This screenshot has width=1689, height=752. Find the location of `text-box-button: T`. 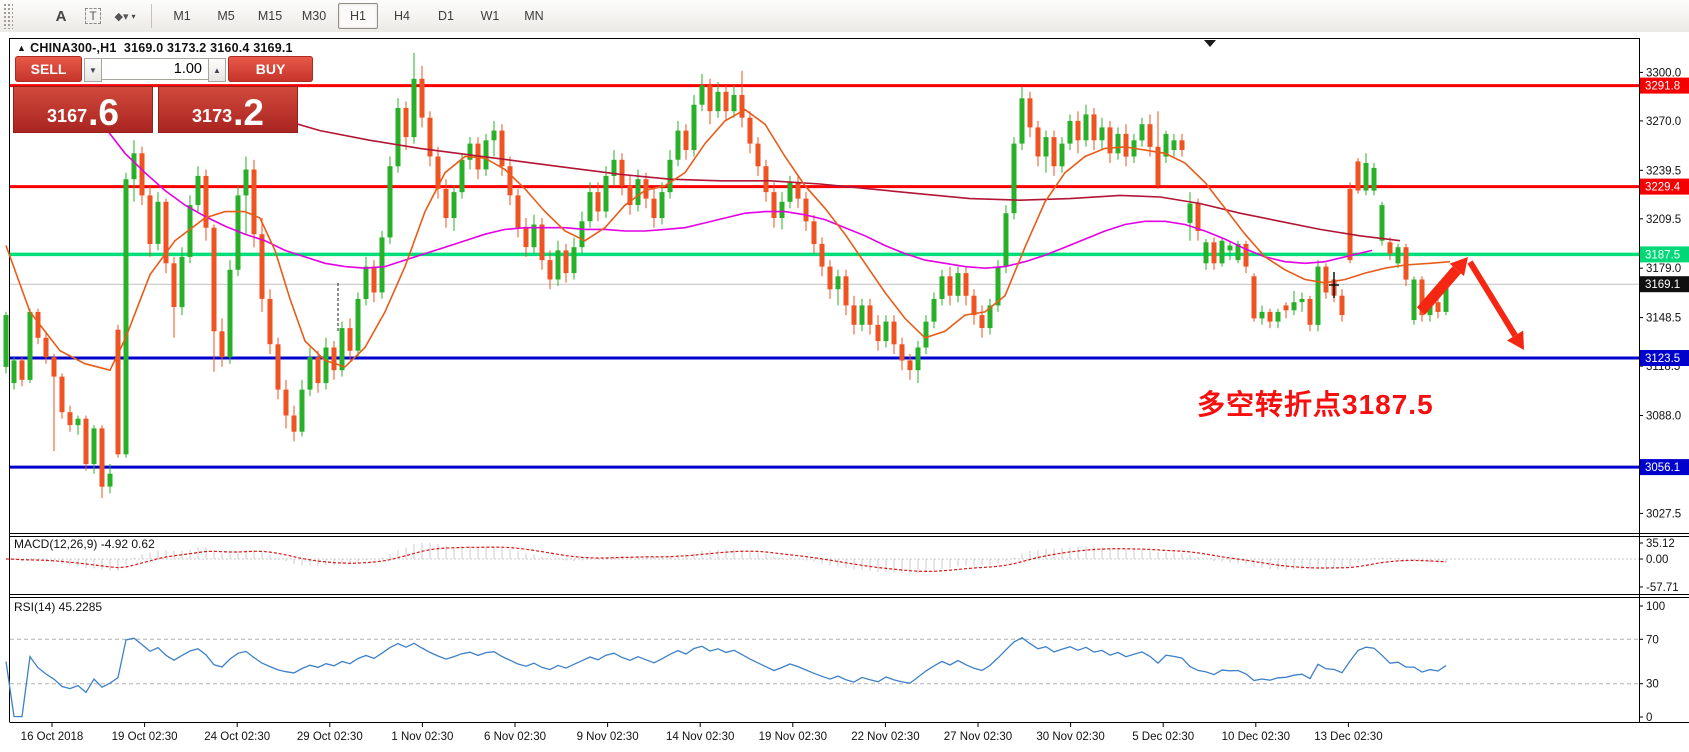

text-box-button: T is located at coordinates (93, 16).